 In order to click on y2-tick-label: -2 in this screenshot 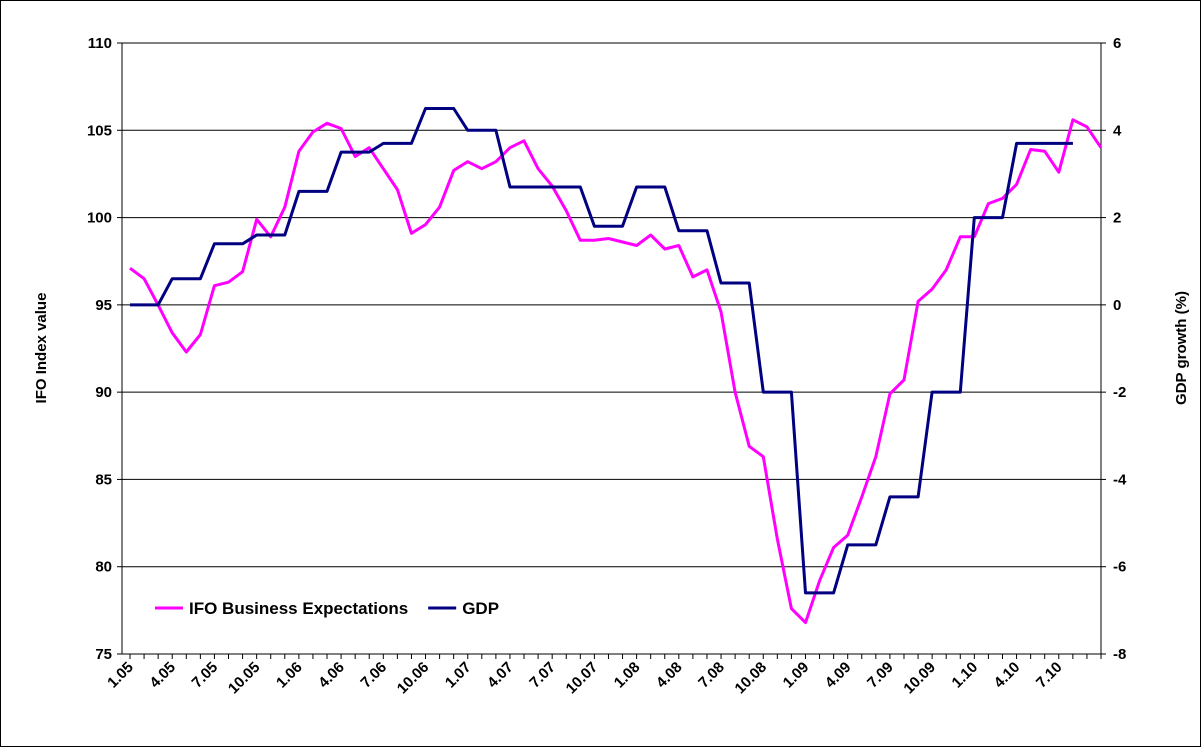, I will do `click(1119, 392)`.